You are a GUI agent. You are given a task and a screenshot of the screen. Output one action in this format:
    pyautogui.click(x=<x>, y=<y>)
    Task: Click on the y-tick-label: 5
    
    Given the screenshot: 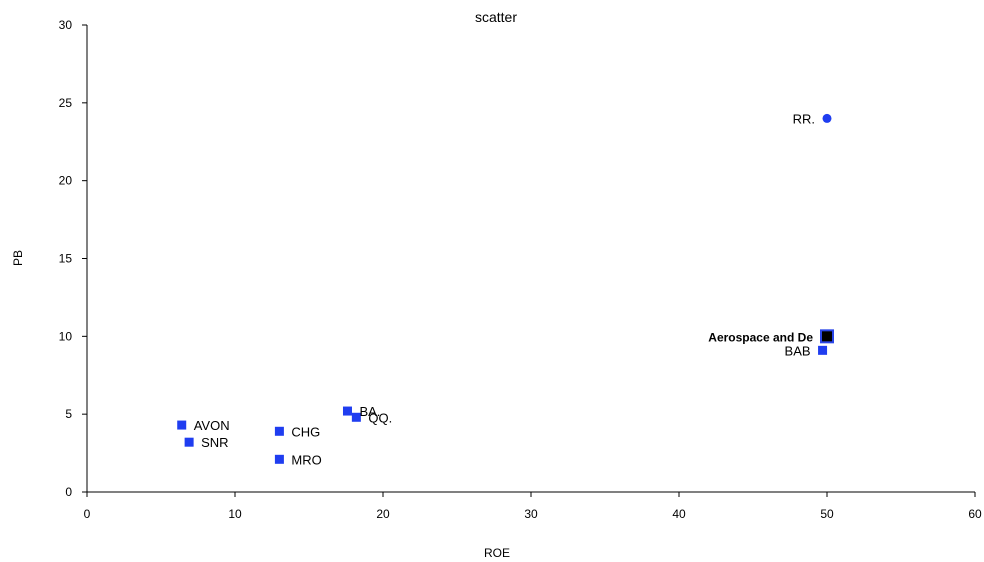 What is the action you would take?
    pyautogui.click(x=68, y=414)
    